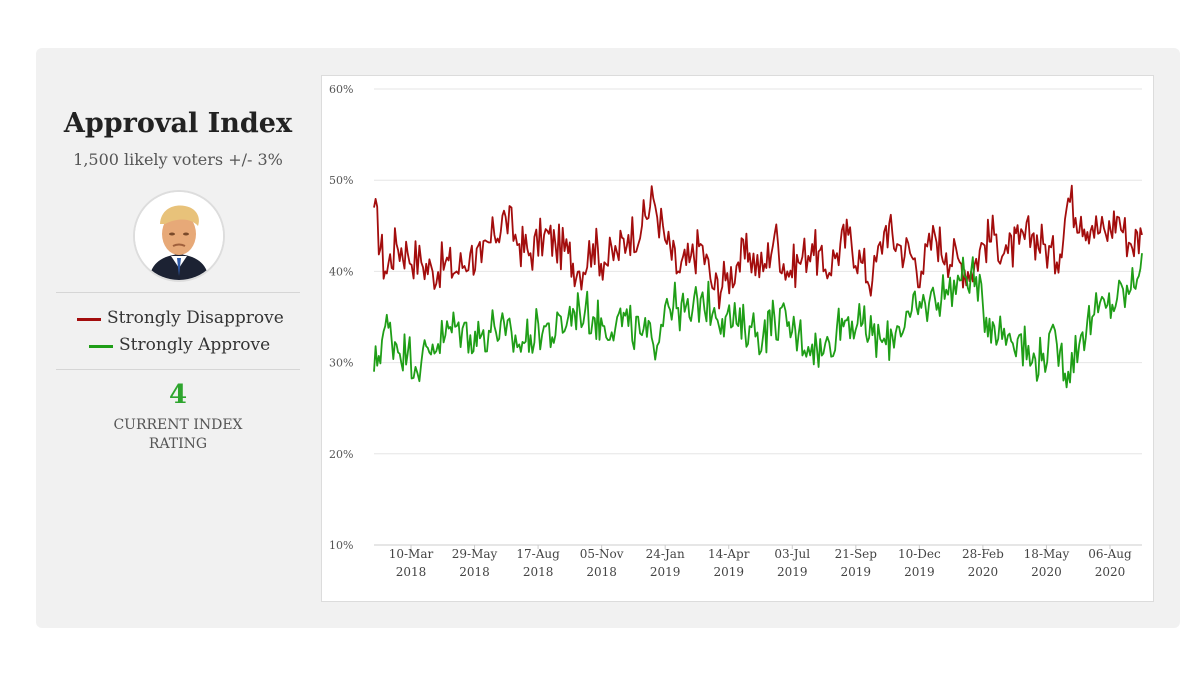 The height and width of the screenshot is (675, 1200). Describe the element at coordinates (792, 554) in the screenshot. I see `x-tick-label-6: 03-Jul` at that location.